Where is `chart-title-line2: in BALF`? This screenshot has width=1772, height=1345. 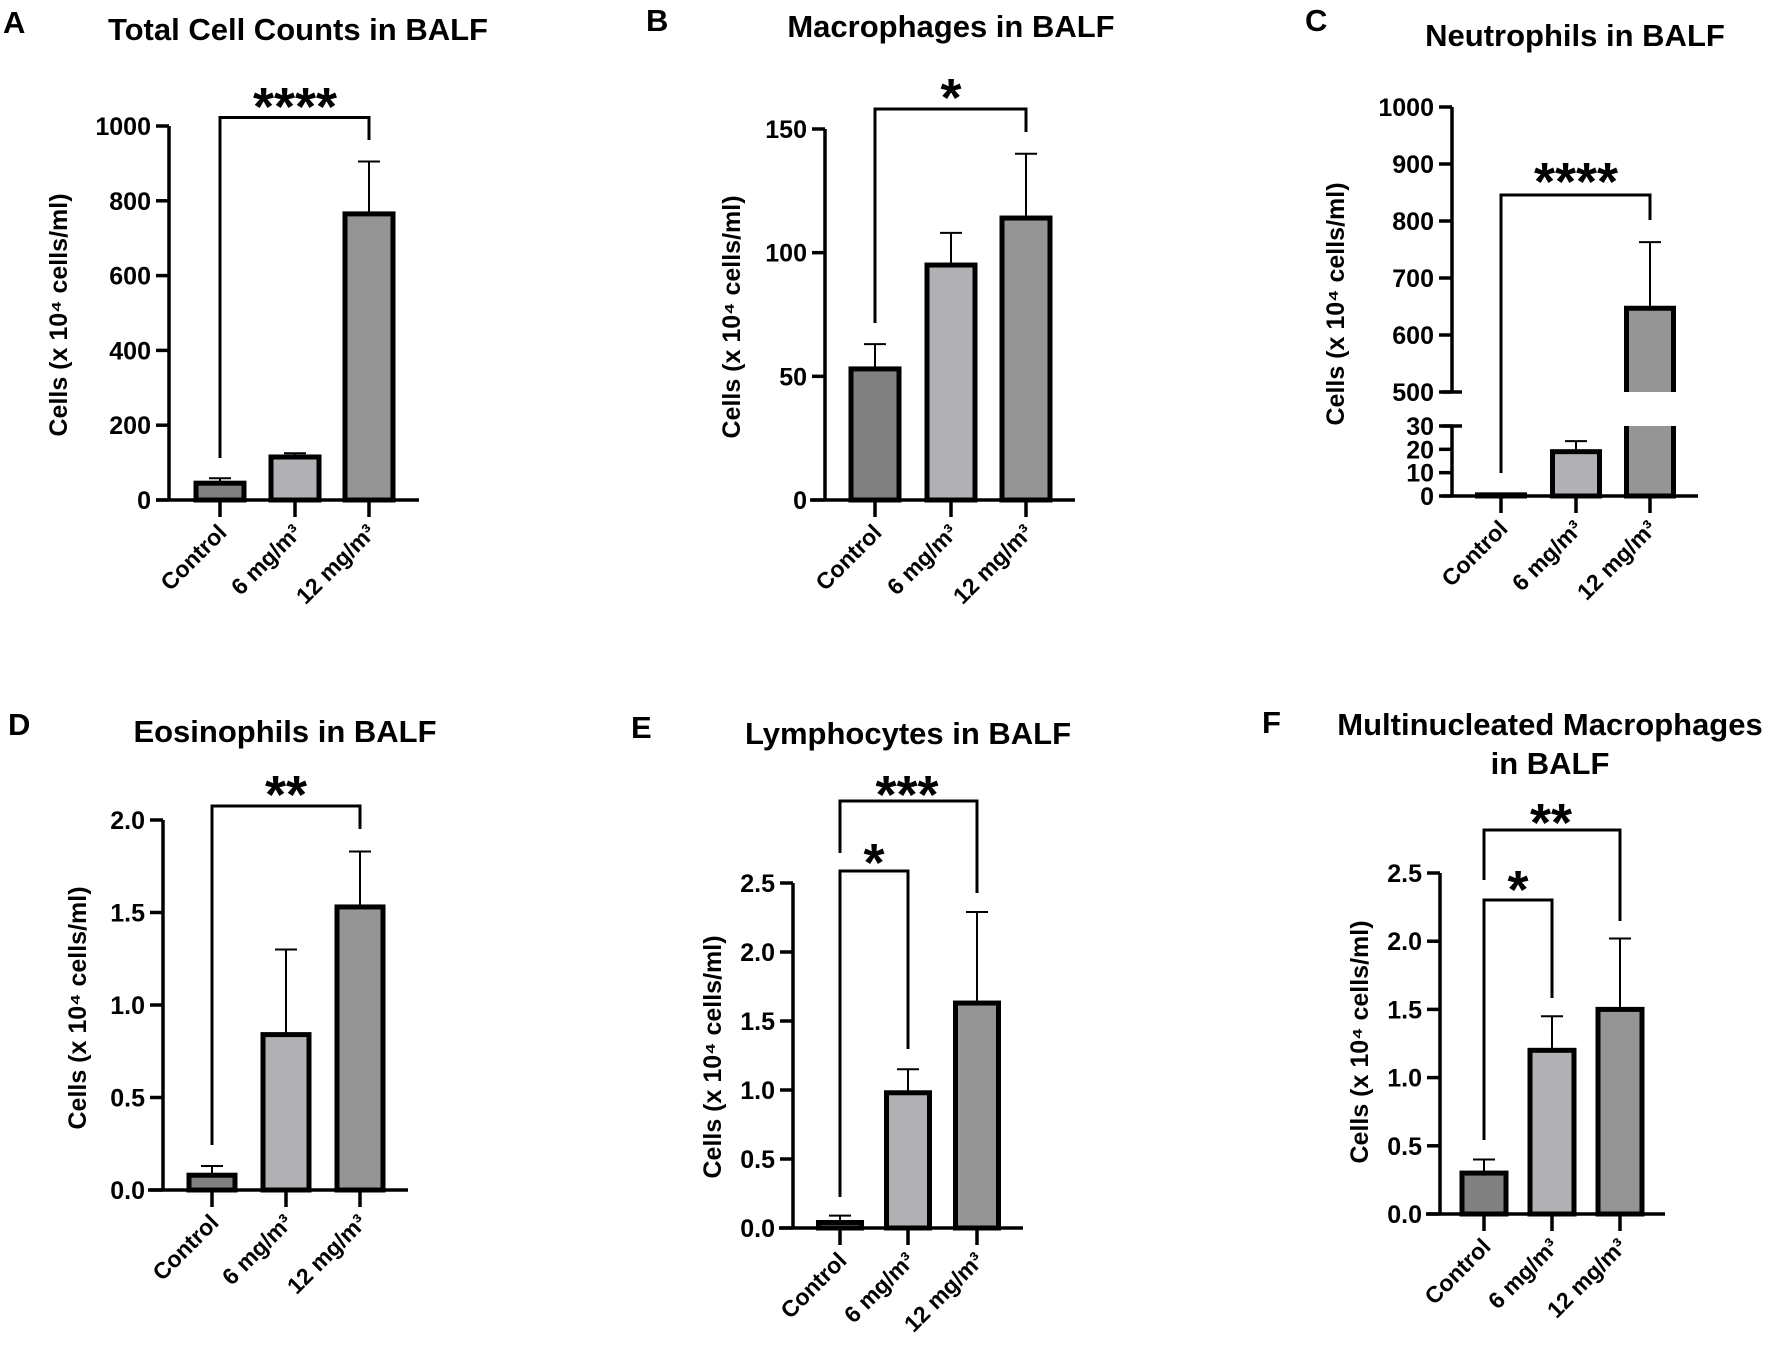 chart-title-line2: in BALF is located at coordinates (1550, 763).